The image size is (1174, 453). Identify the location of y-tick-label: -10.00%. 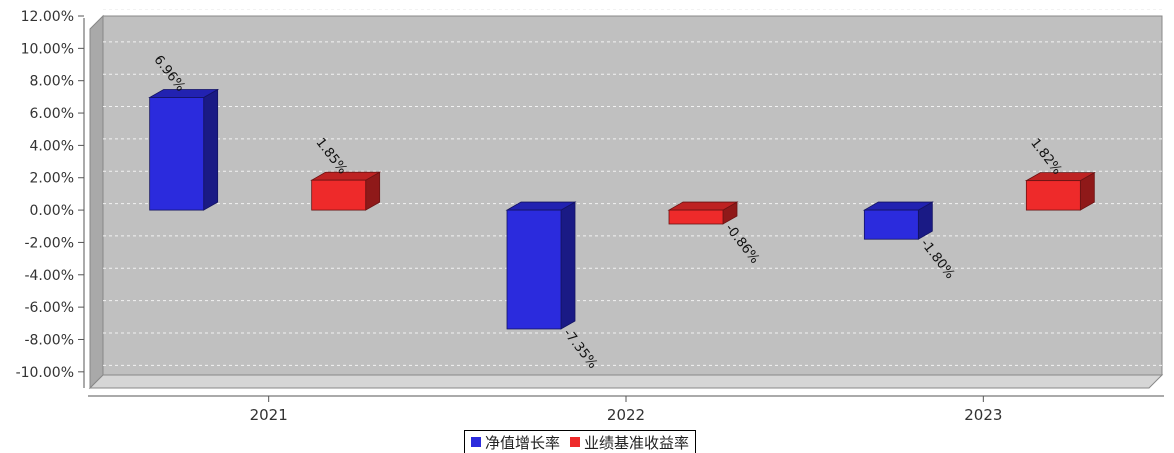
(45, 373).